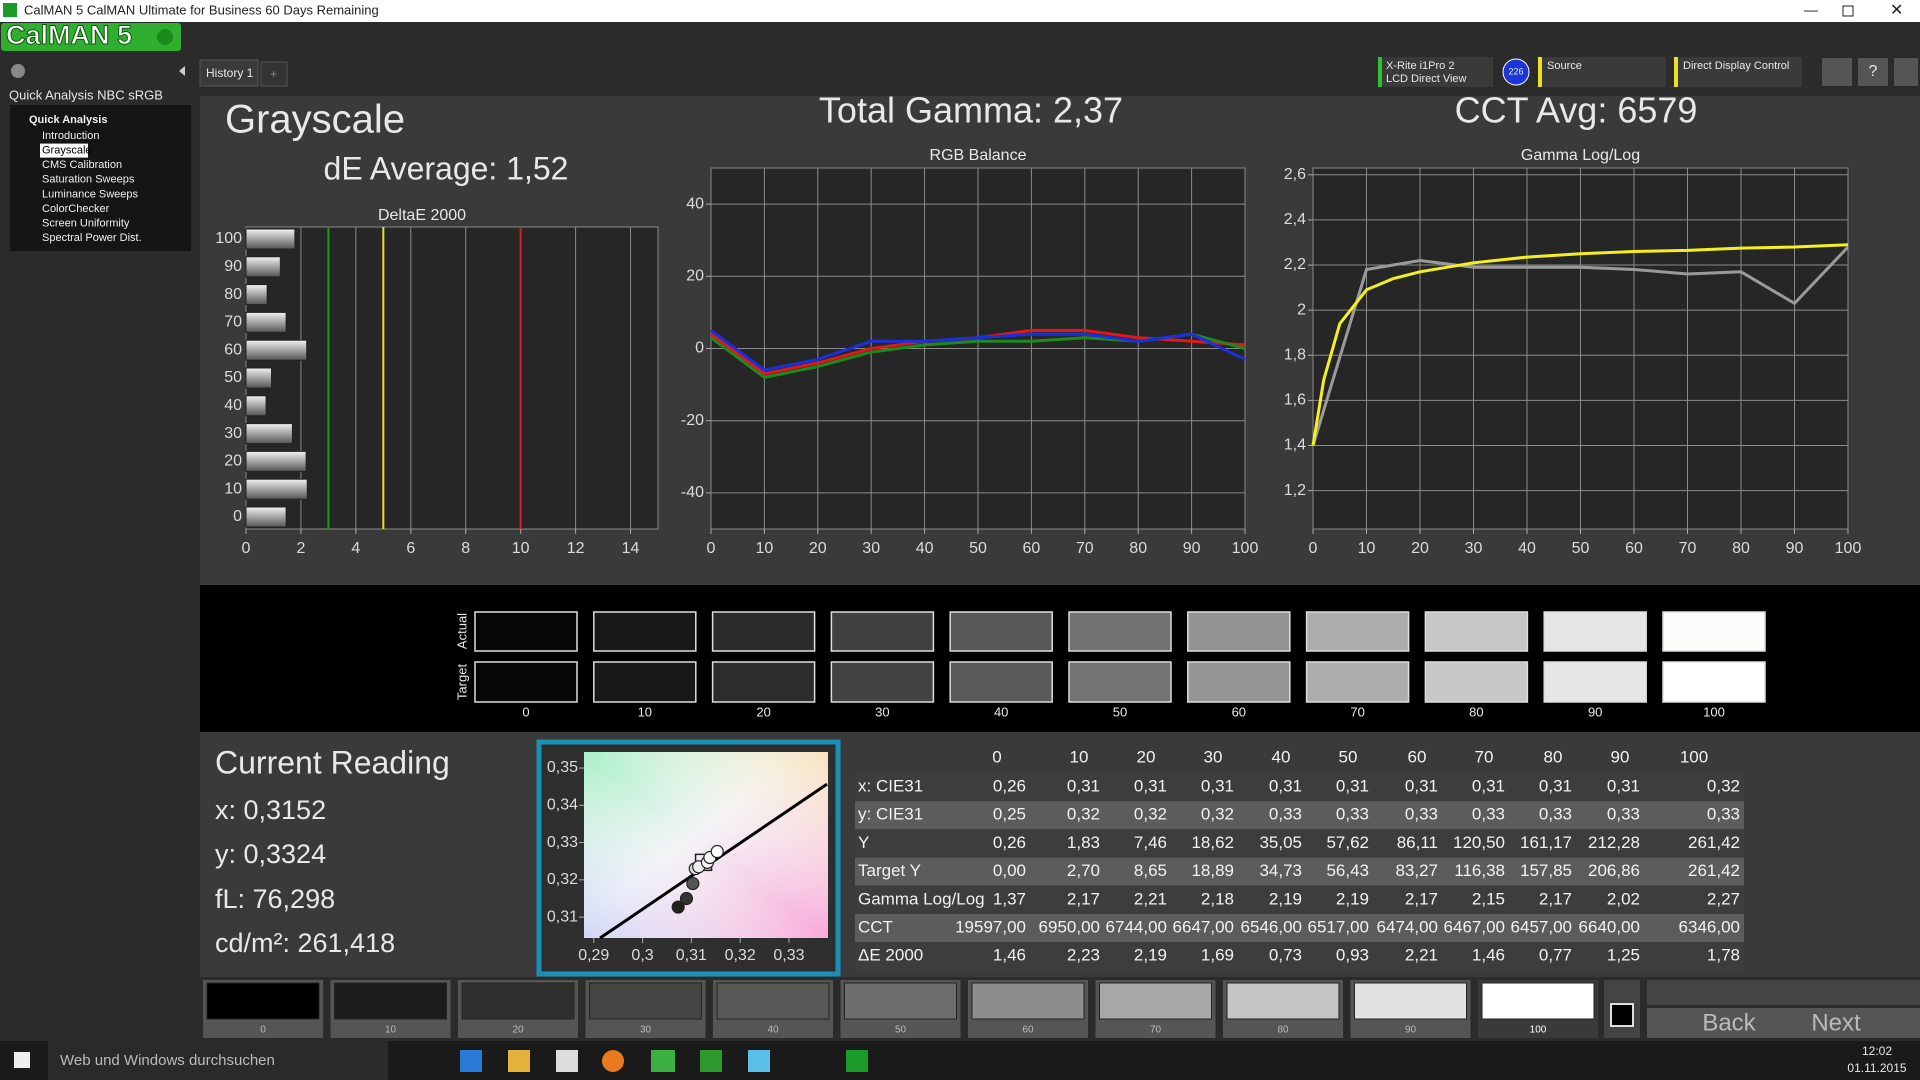  Describe the element at coordinates (1347, 842) in the screenshot. I see `table-cell: 57,62` at that location.